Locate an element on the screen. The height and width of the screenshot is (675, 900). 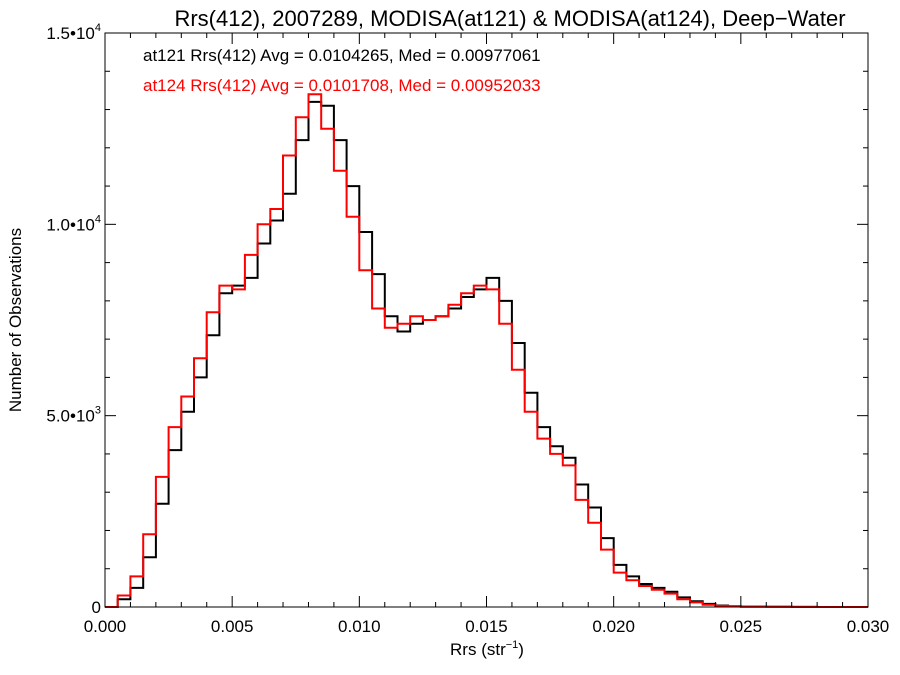
y-tick-label: 1.0•104 is located at coordinates (73, 223).